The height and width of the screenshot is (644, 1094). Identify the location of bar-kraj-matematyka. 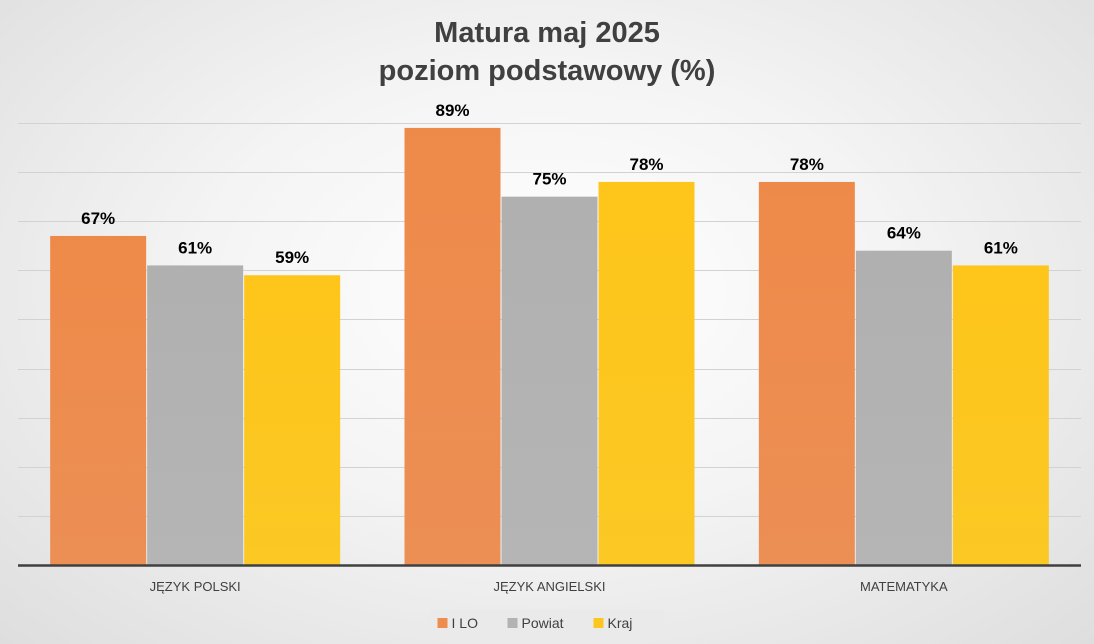
(1000, 415).